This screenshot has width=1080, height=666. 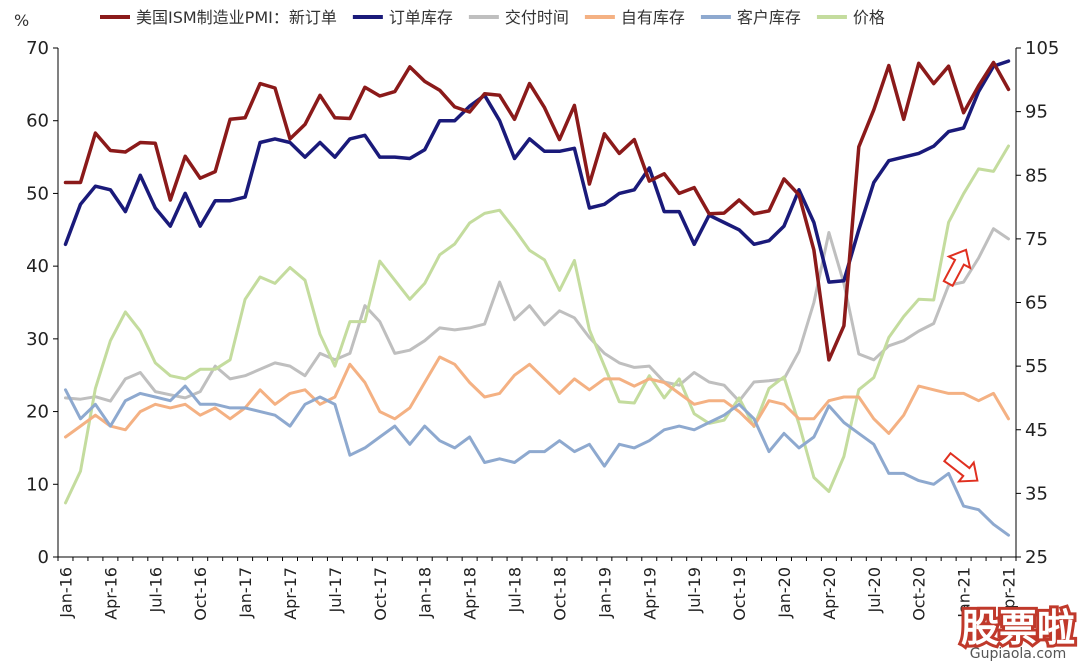 I want to click on x-tick-label: Jul-20, so click(x=874, y=590).